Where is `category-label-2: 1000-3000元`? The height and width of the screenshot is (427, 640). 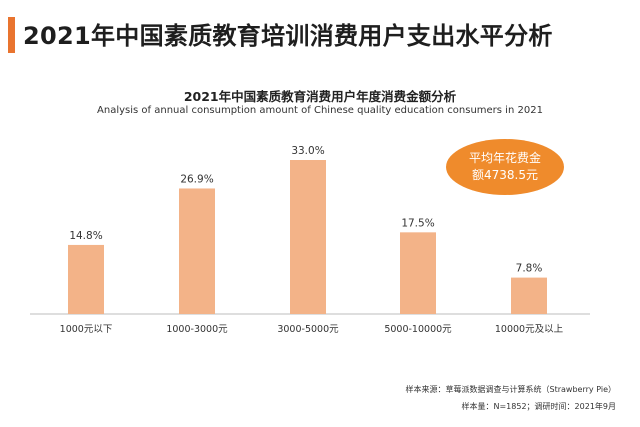
category-label-2: 1000-3000元 is located at coordinates (197, 329).